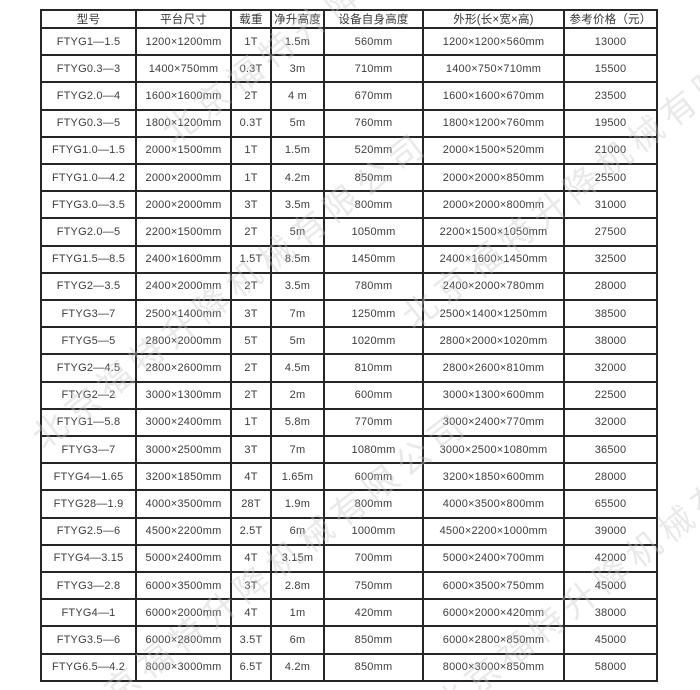 The image size is (700, 690). What do you see at coordinates (610, 205) in the screenshot?
I see `table-cell: 31000` at bounding box center [610, 205].